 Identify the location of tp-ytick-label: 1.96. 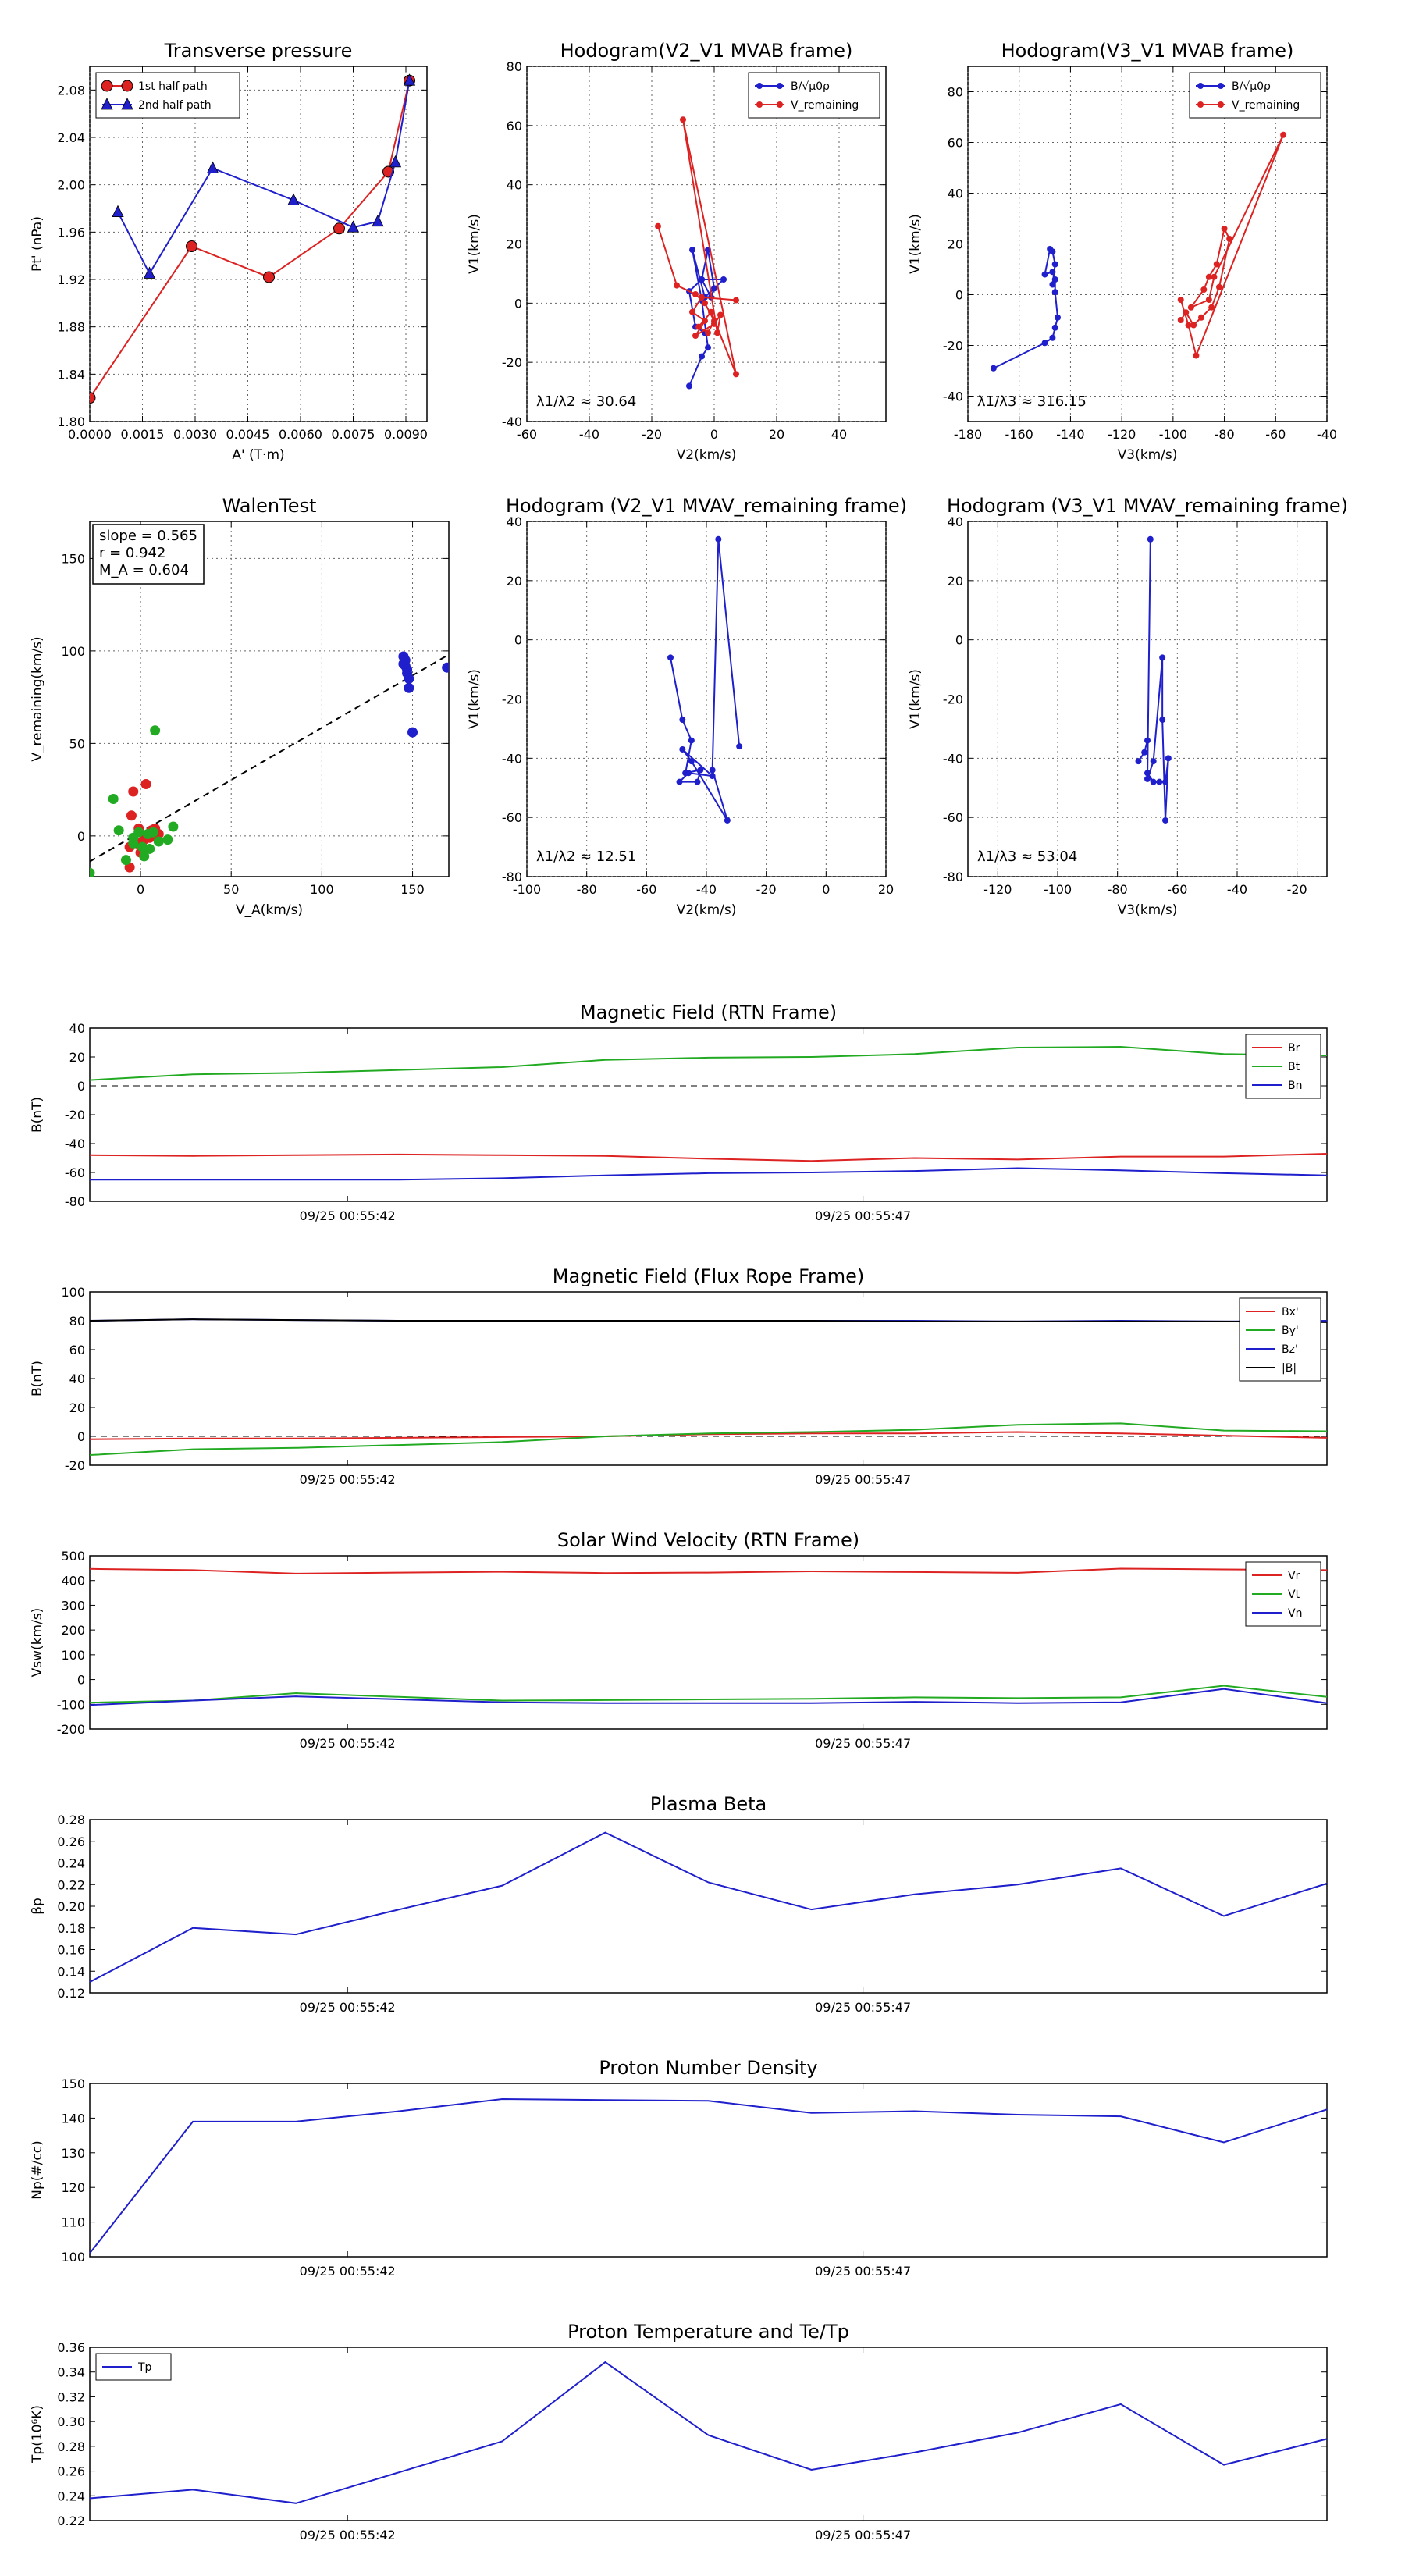
(71, 232).